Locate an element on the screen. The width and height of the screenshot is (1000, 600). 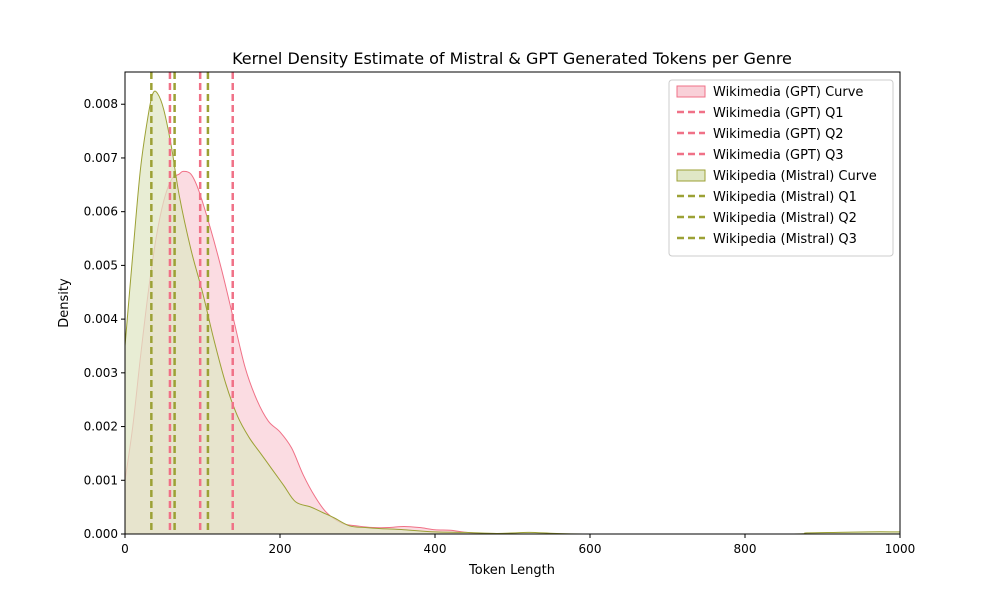
legend-label: Wikipedia (Mistral) Curve is located at coordinates (795, 176).